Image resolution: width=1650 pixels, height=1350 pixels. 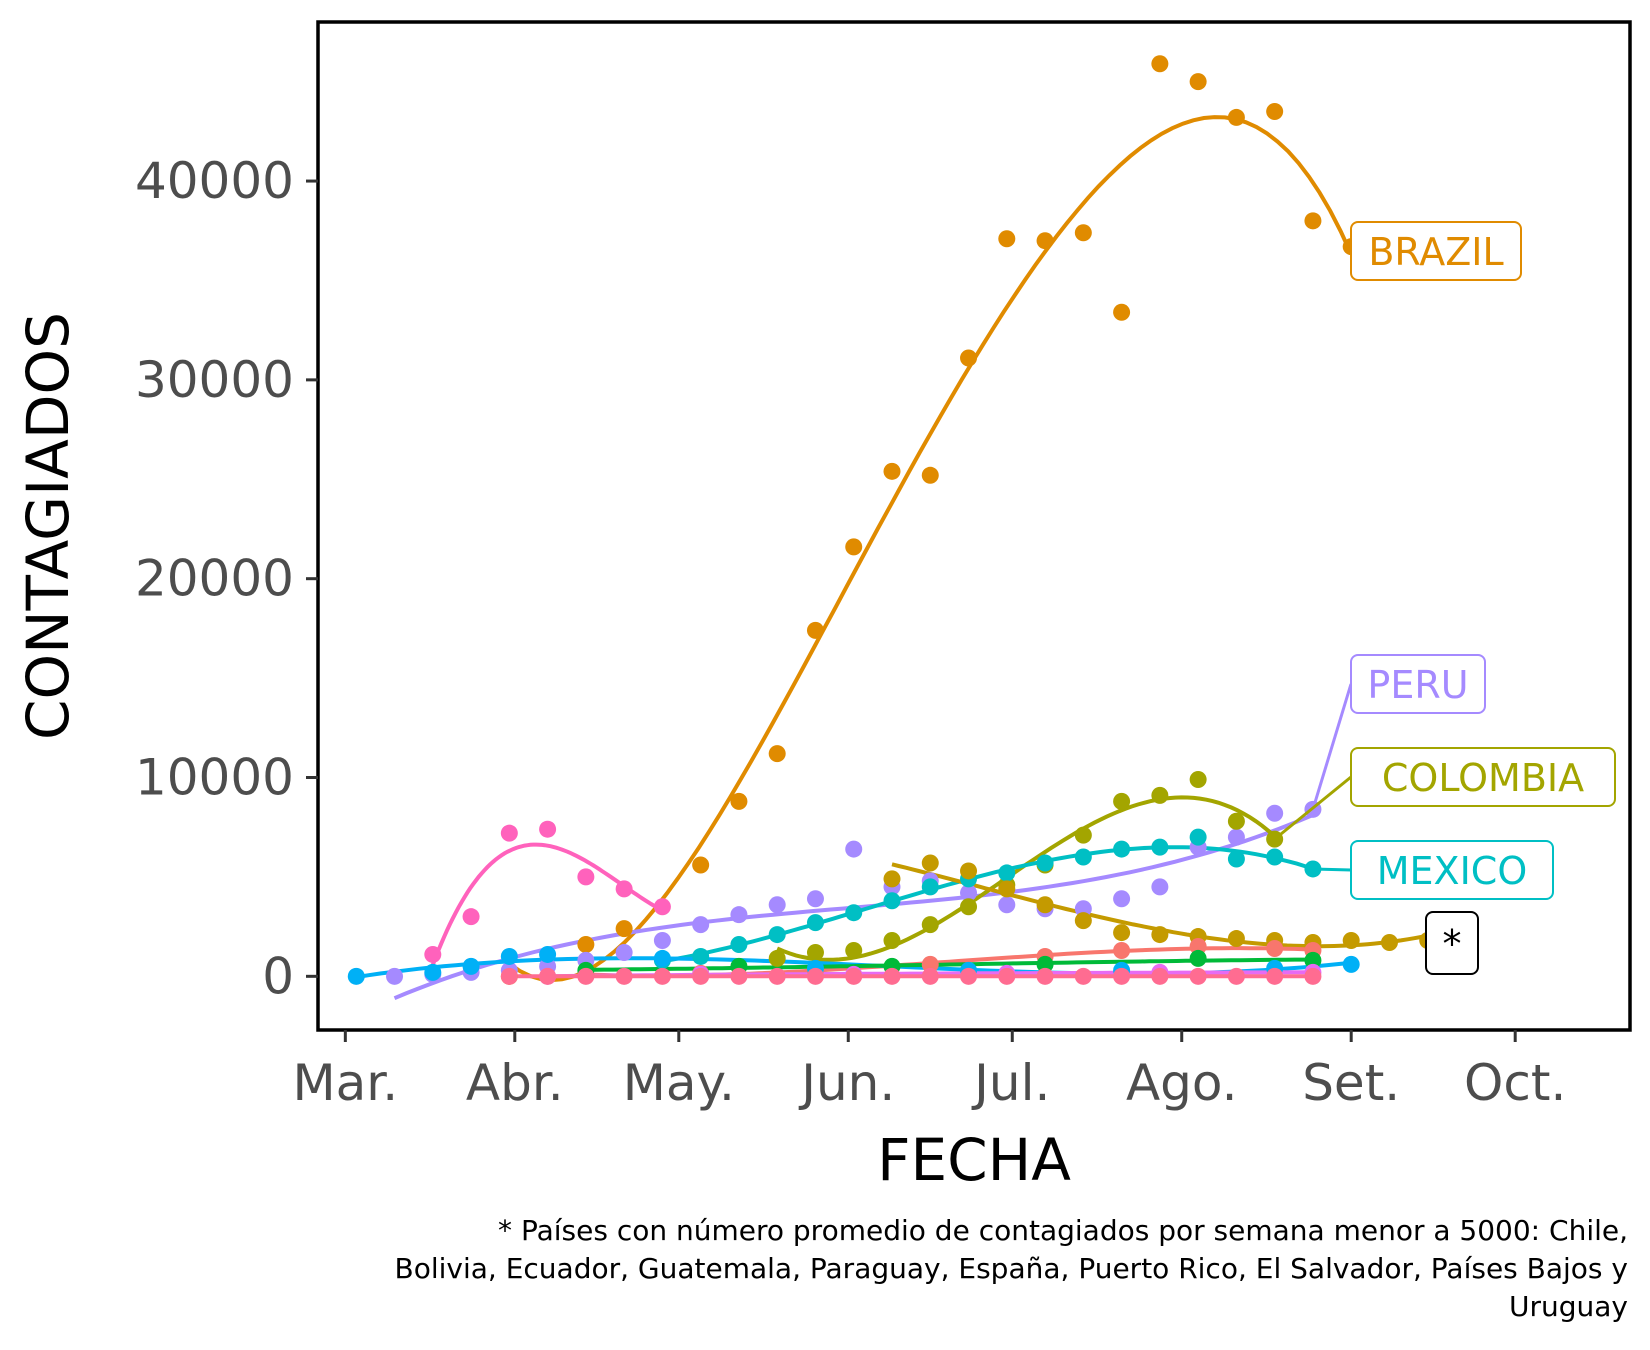 What do you see at coordinates (929, 1071) in the screenshot?
I see `x-axis: Mar. Abr. May. Jun. Jul. Ago. Set. Oct.` at bounding box center [929, 1071].